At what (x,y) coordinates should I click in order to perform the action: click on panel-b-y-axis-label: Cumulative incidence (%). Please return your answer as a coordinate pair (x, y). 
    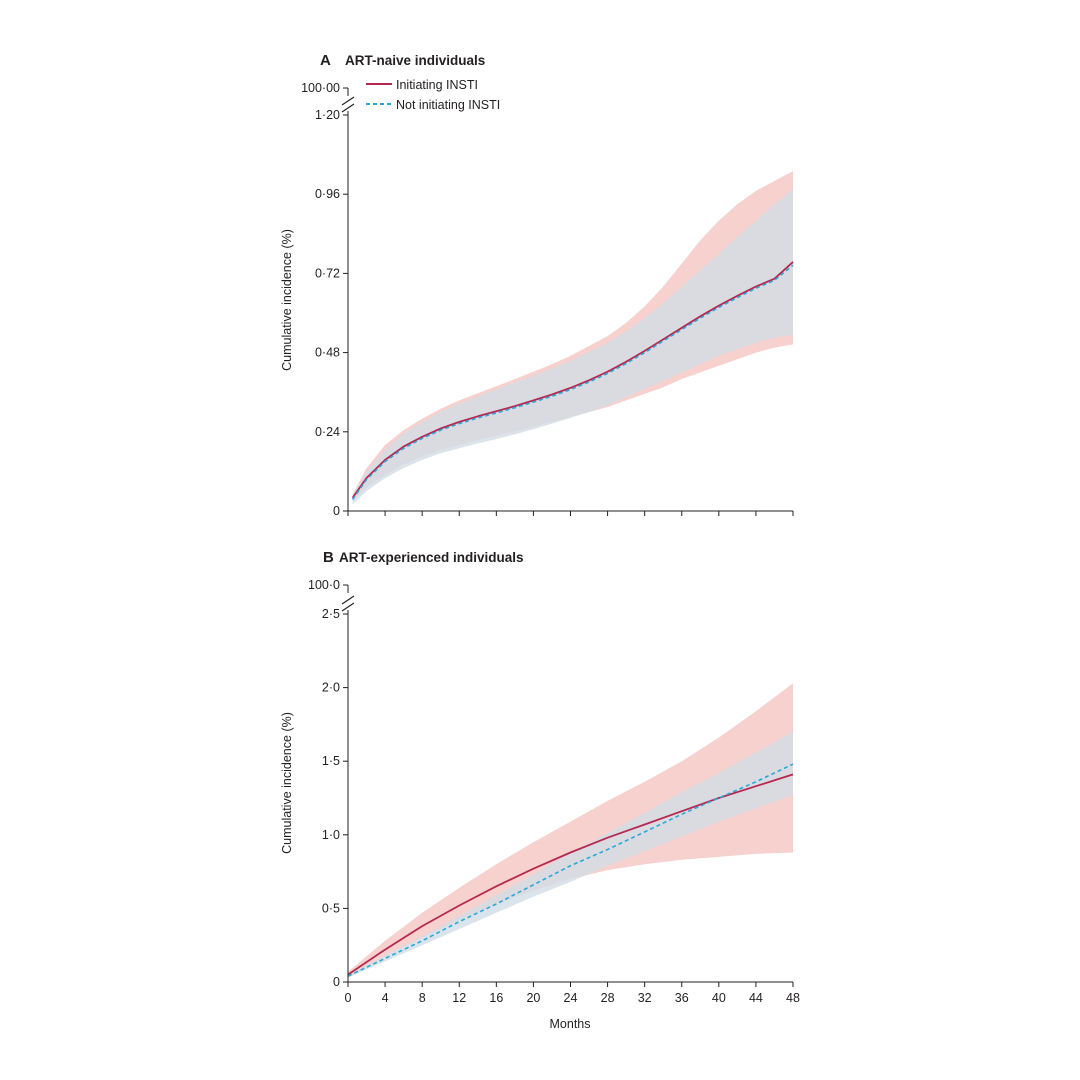
    Looking at the image, I should click on (287, 783).